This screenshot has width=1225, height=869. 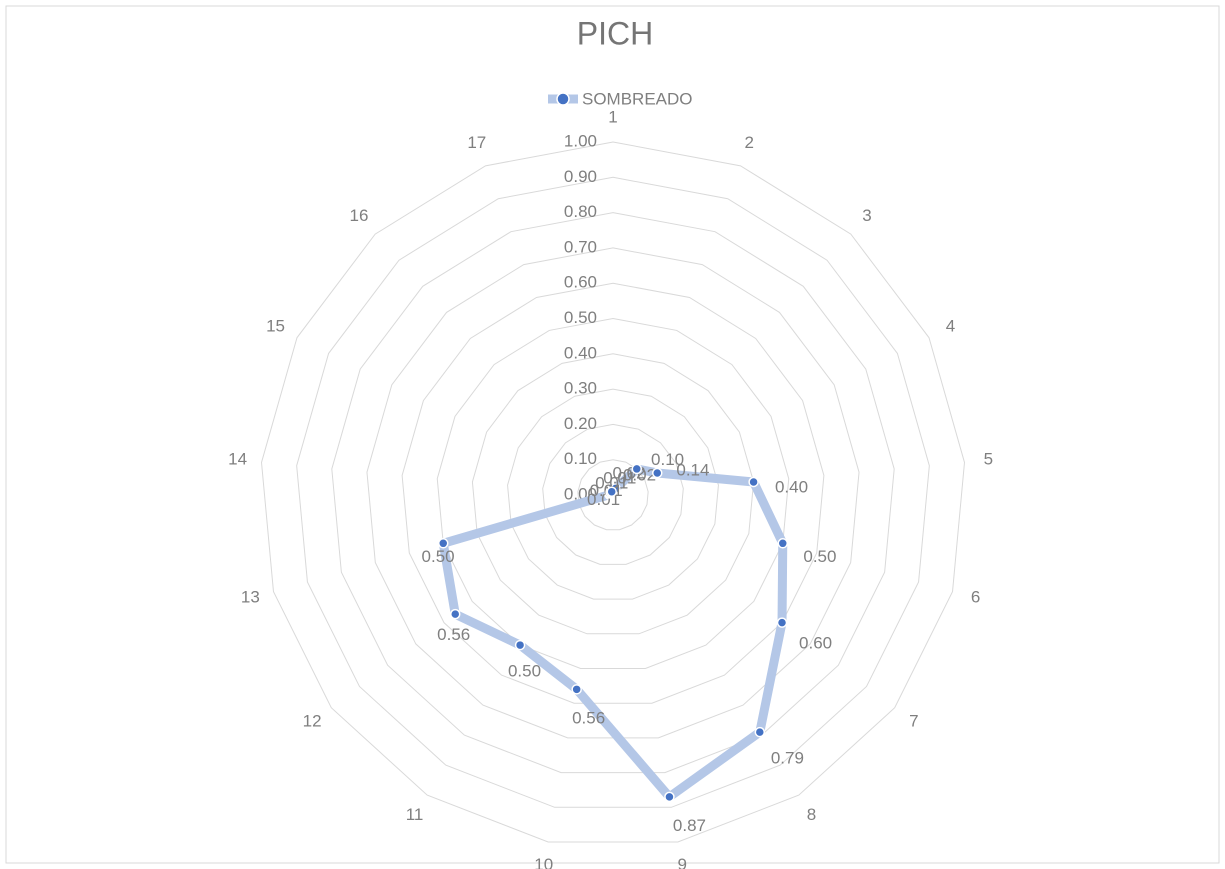 What do you see at coordinates (237, 459) in the screenshot?
I see `category-label: 14` at bounding box center [237, 459].